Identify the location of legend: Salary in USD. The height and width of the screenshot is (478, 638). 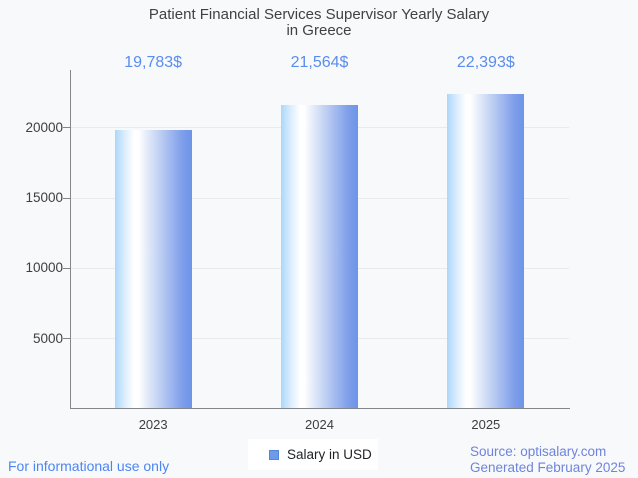
(313, 454).